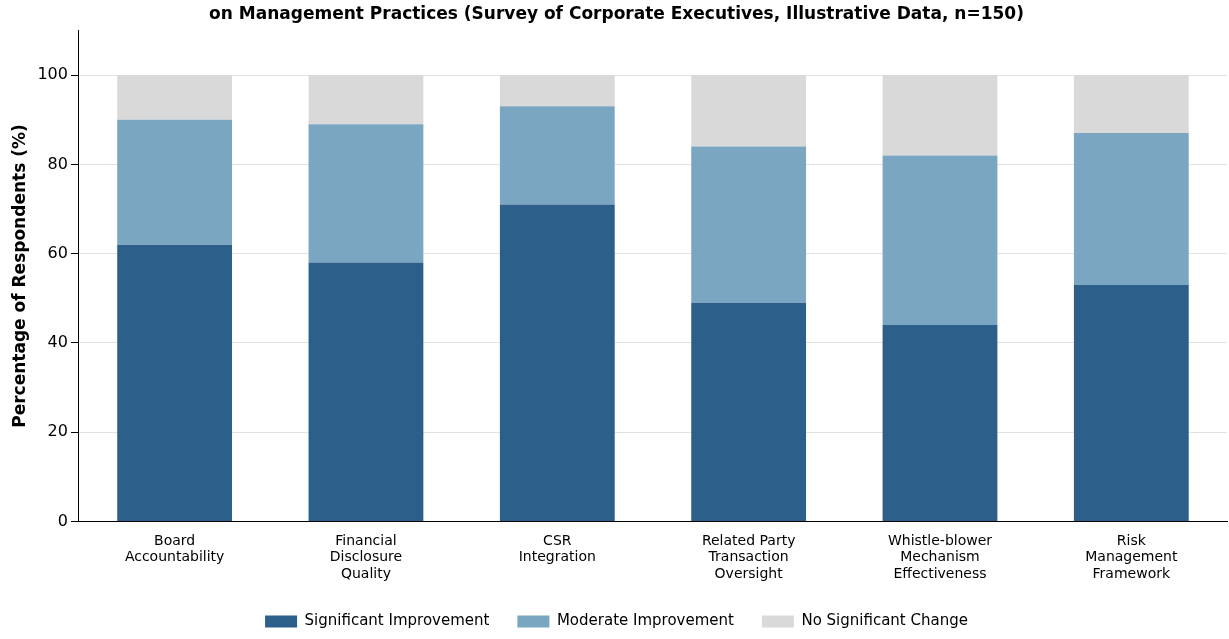 This screenshot has height=639, width=1229. What do you see at coordinates (748, 556) in the screenshot?
I see `x-tick-label: Related Party Transaction Oversight` at bounding box center [748, 556].